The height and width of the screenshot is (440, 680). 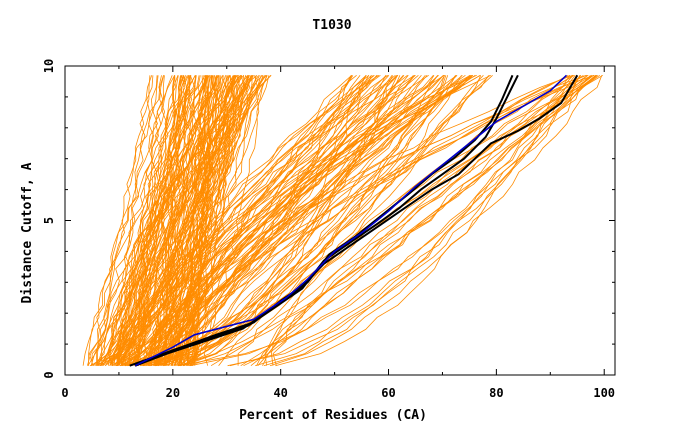 I want to click on y-axis-label: Distance Cutoff, A, so click(x=27, y=232).